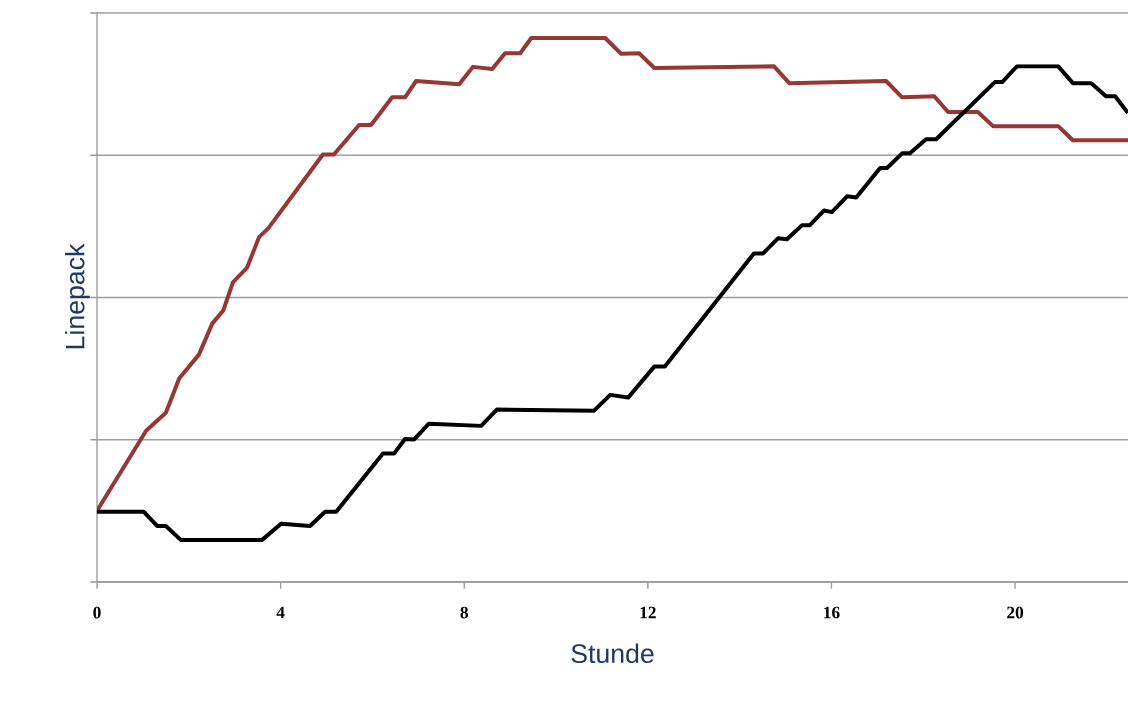 This screenshot has width=1128, height=721. I want to click on x-tick-label: 0, so click(97, 612).